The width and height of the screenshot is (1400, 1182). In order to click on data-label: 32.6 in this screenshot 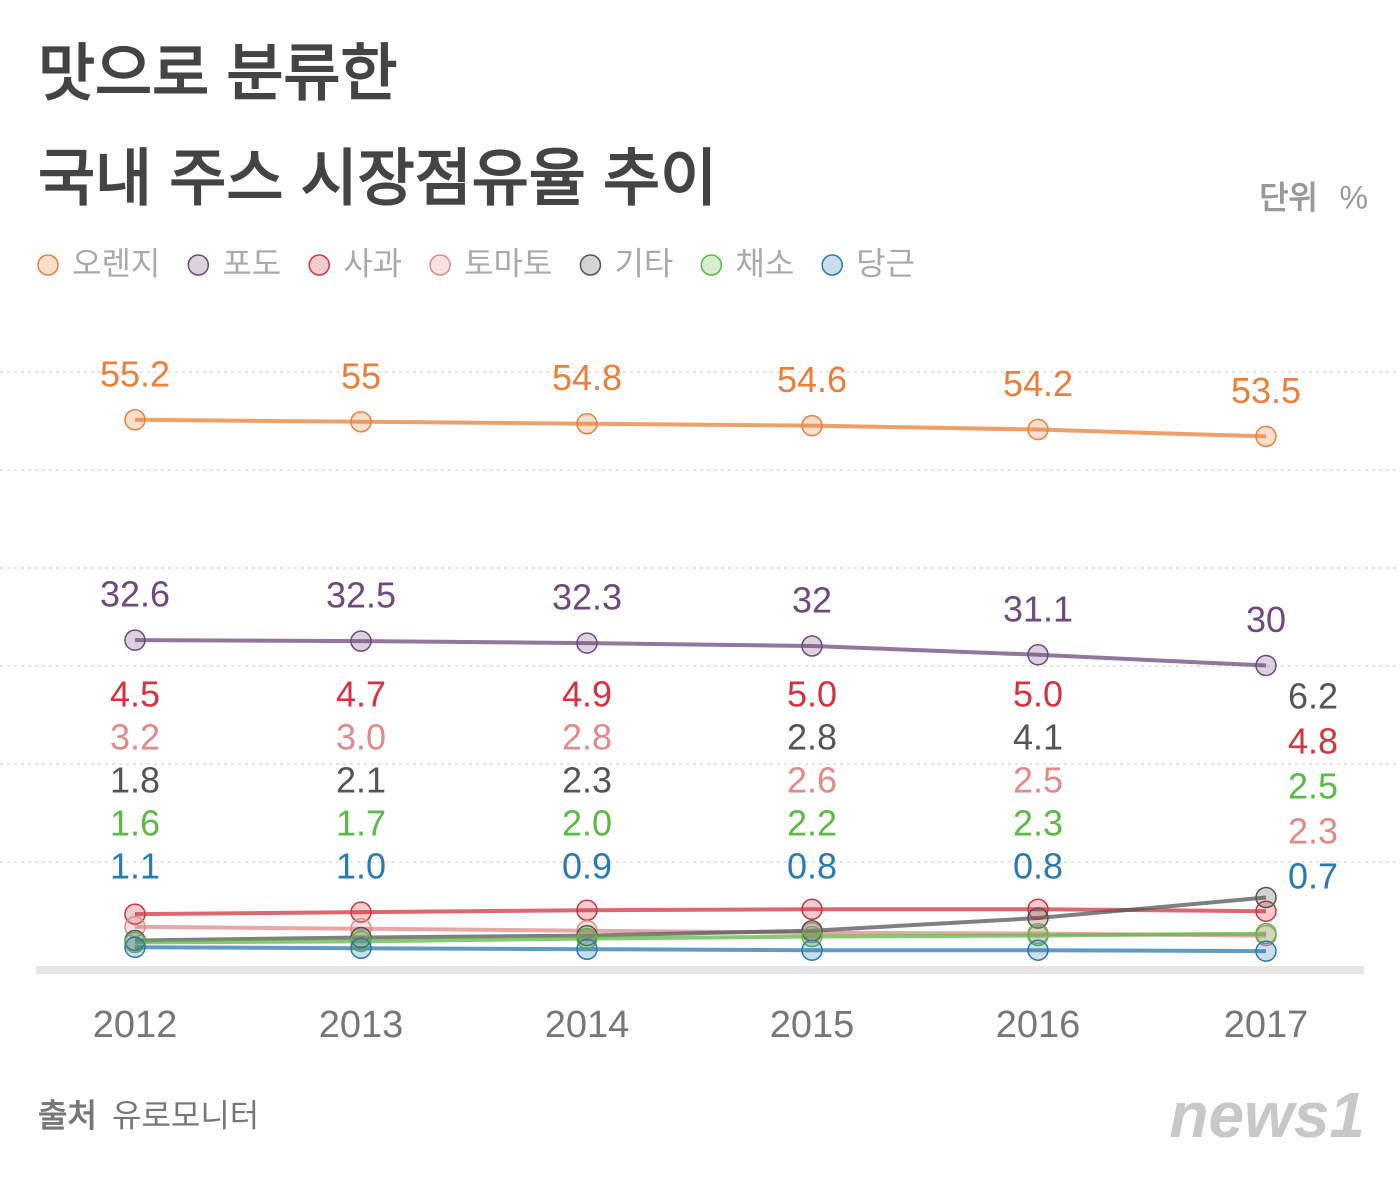, I will do `click(135, 594)`.